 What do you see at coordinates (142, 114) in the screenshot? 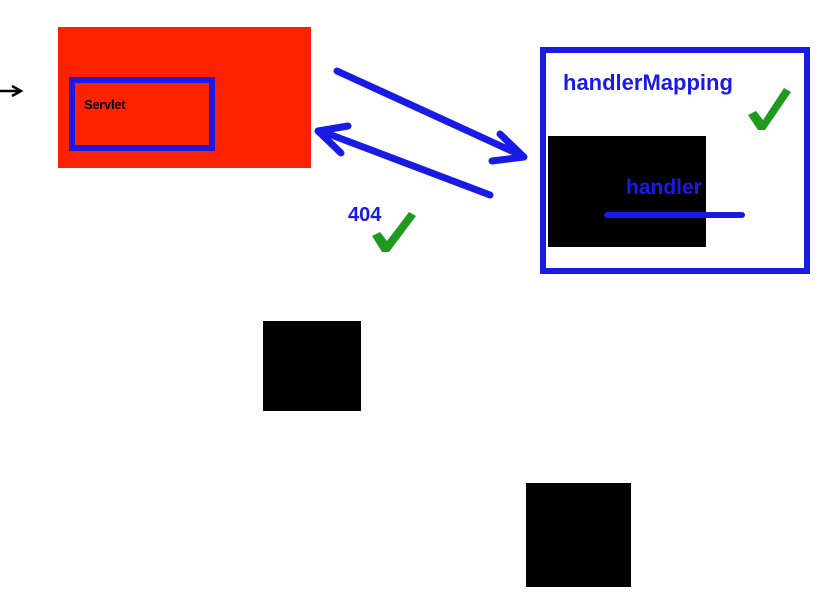
I see `servlet-inner-box` at bounding box center [142, 114].